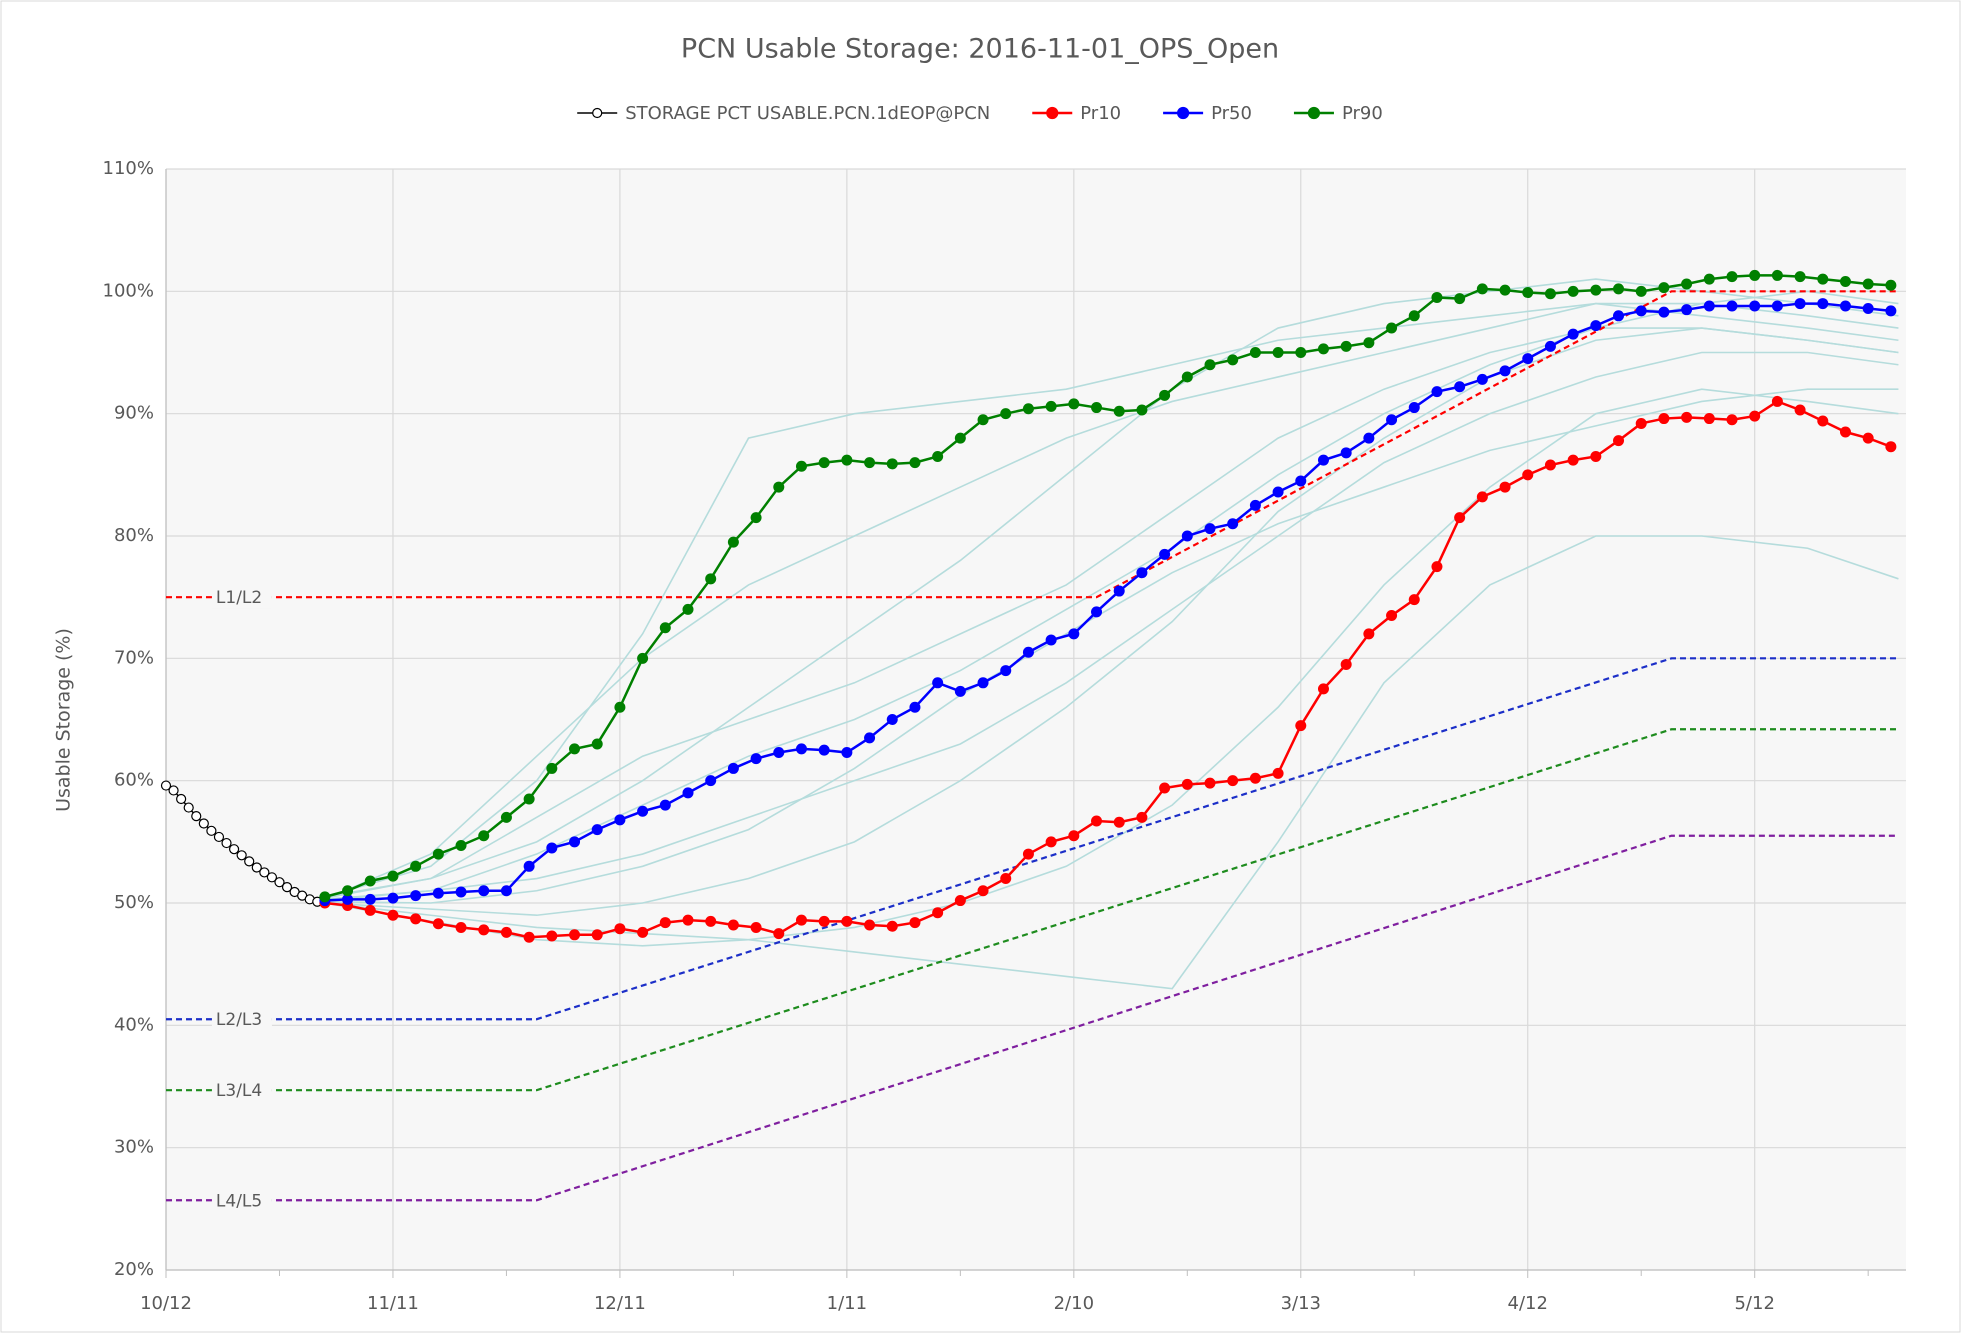 The image size is (1961, 1333). What do you see at coordinates (980, 49) in the screenshot?
I see `chart-title: PCN Usable Storage: 2016-11-01_OPS_Open` at bounding box center [980, 49].